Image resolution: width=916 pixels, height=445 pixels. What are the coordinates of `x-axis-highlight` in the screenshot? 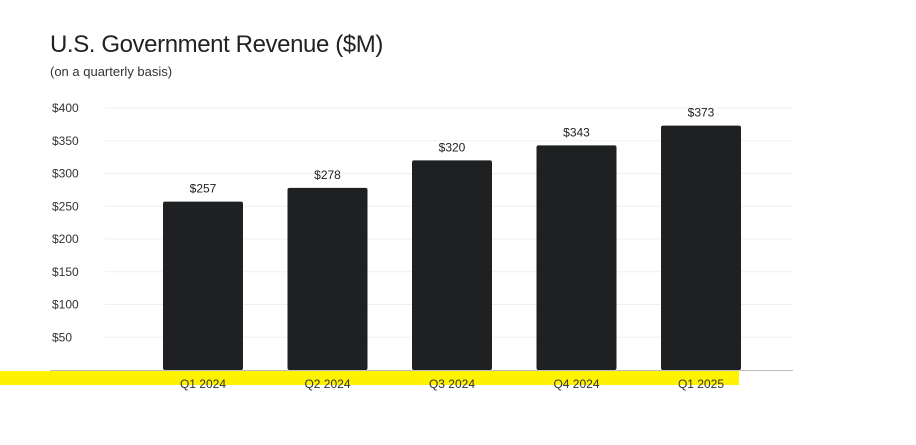 It's located at (369, 378).